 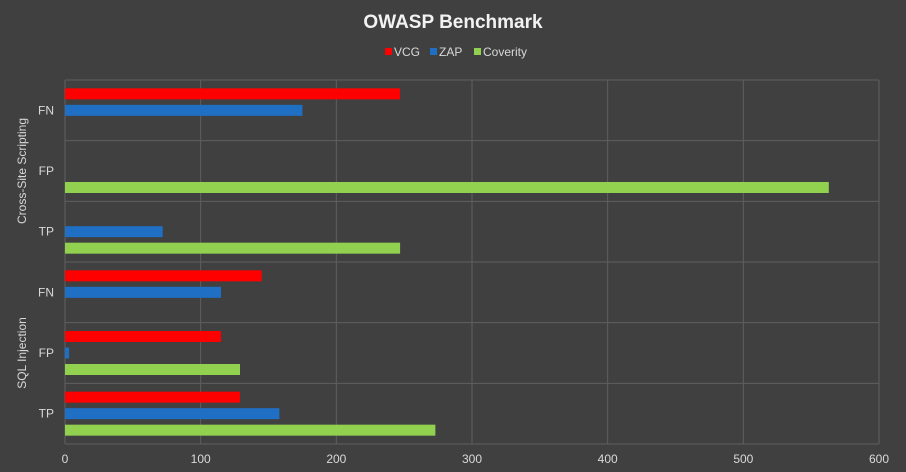 I want to click on y-group-label: SQL Injection, so click(x=22, y=353).